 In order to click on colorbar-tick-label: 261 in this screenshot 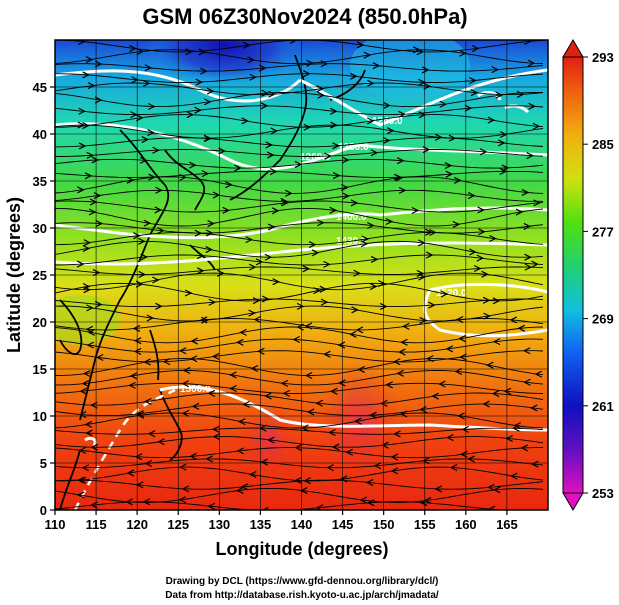, I will do `click(603, 406)`.